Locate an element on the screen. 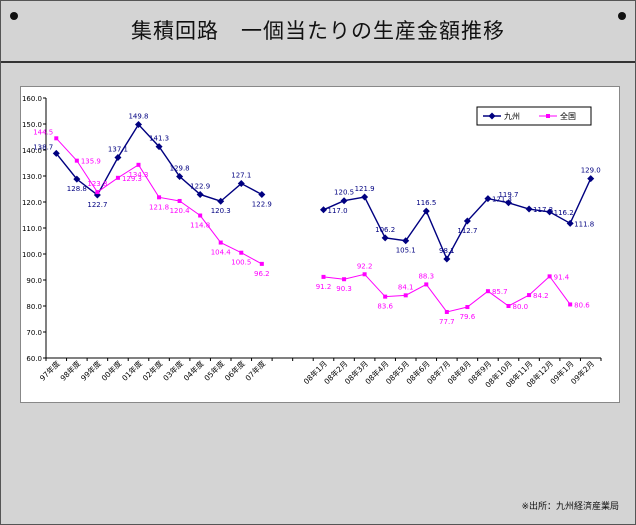 The height and width of the screenshot is (525, 636). data-label-kyushu: 138.7 is located at coordinates (43, 147).